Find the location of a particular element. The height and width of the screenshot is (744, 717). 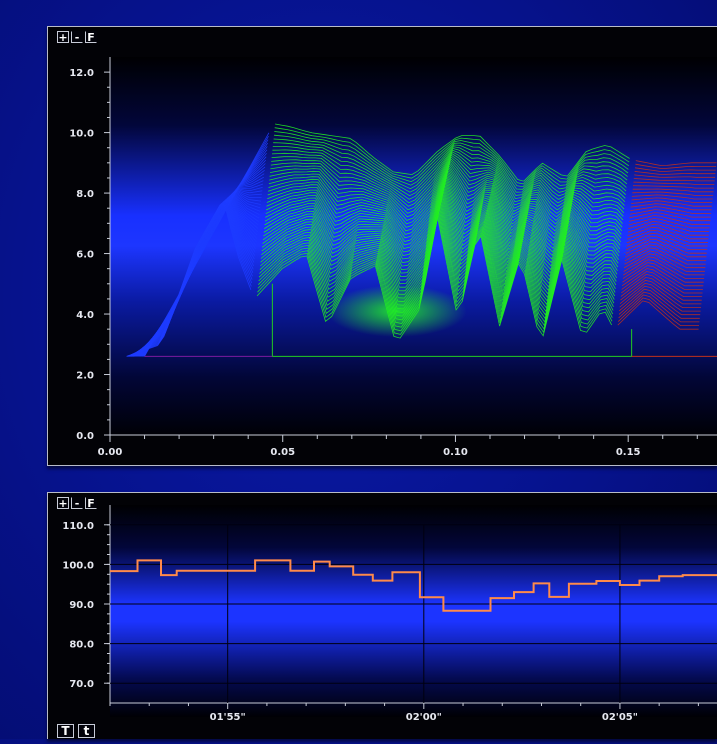

x-tick-label: 02'00" is located at coordinates (424, 717).